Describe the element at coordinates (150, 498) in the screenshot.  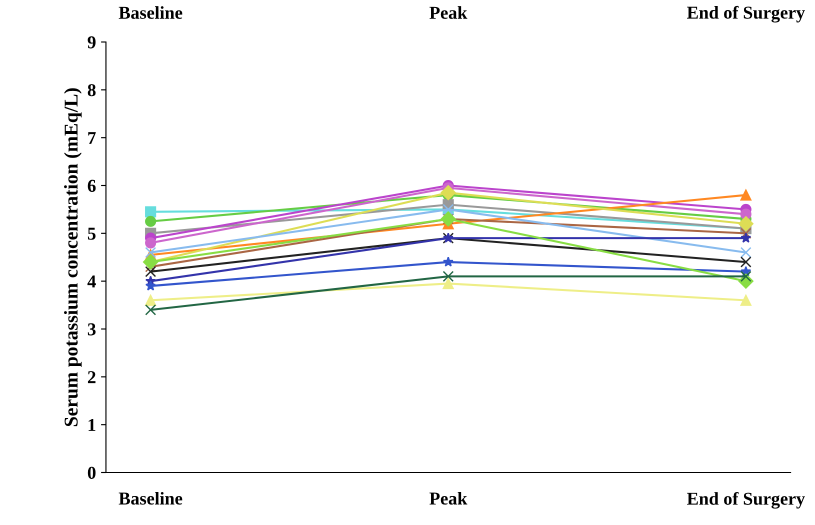
I see `x-tick-label: Baseline` at that location.